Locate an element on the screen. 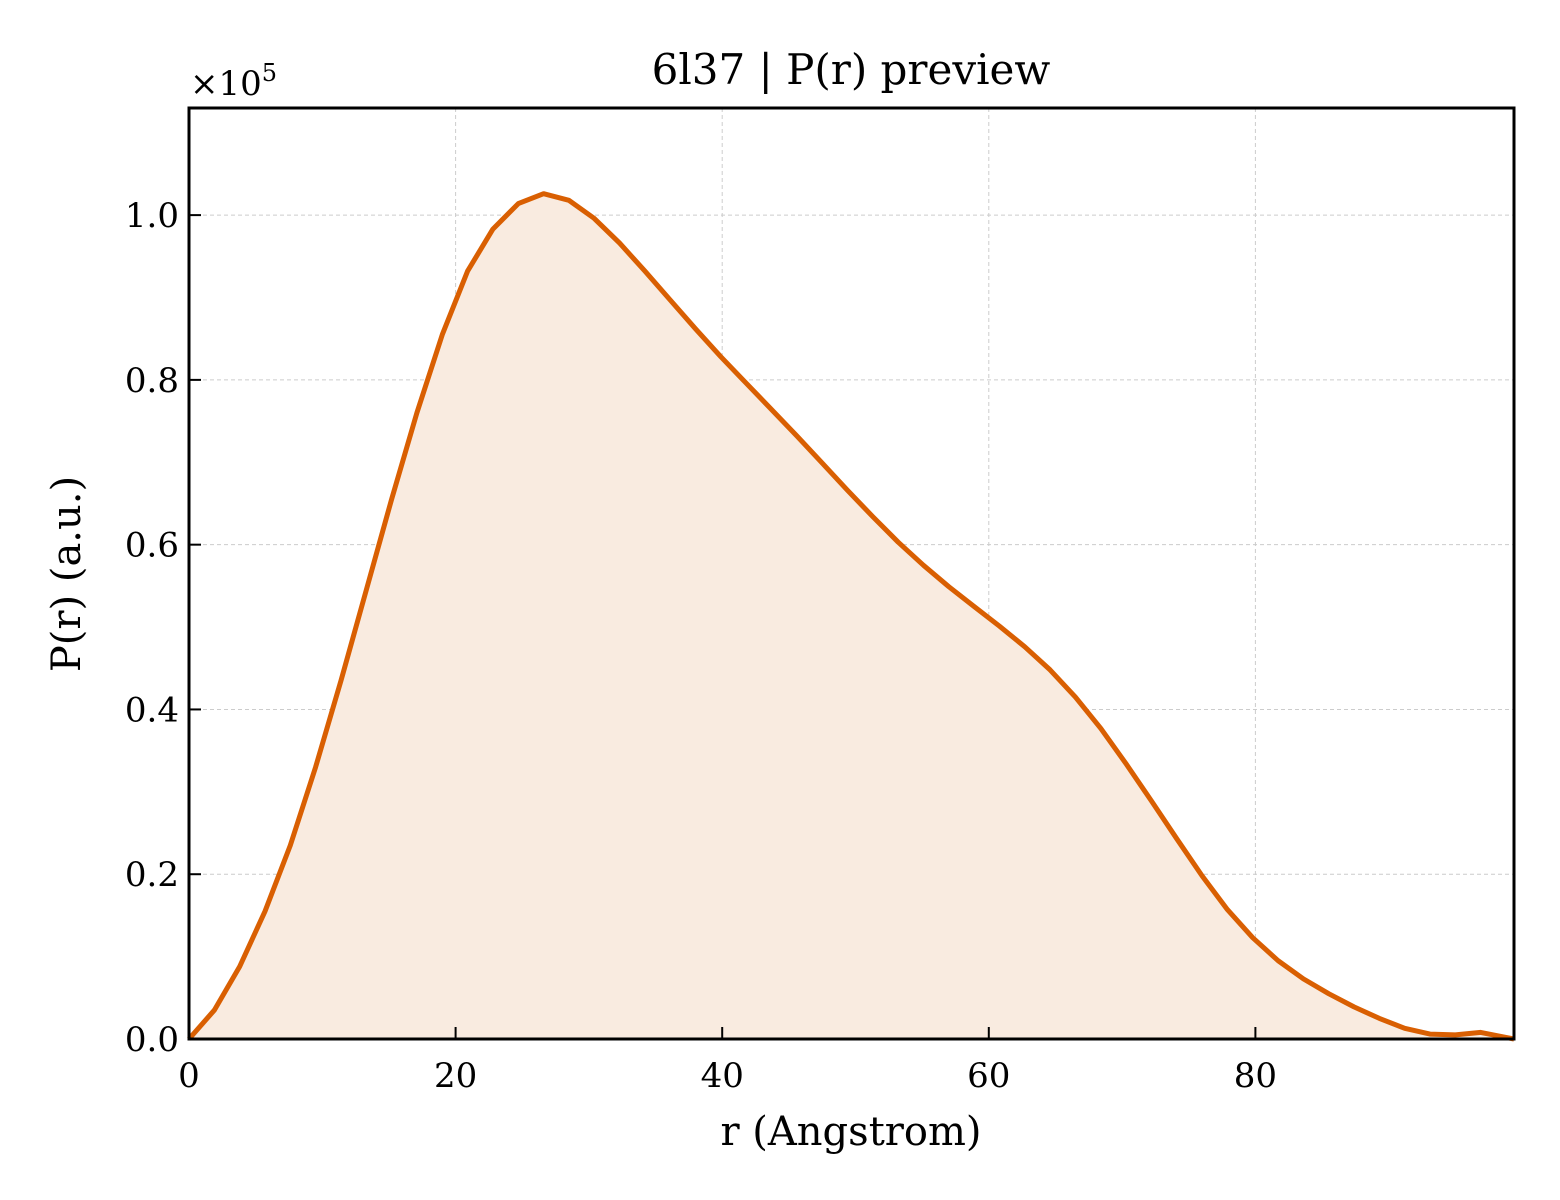  x-tick-label-3: 60 is located at coordinates (988, 1076).